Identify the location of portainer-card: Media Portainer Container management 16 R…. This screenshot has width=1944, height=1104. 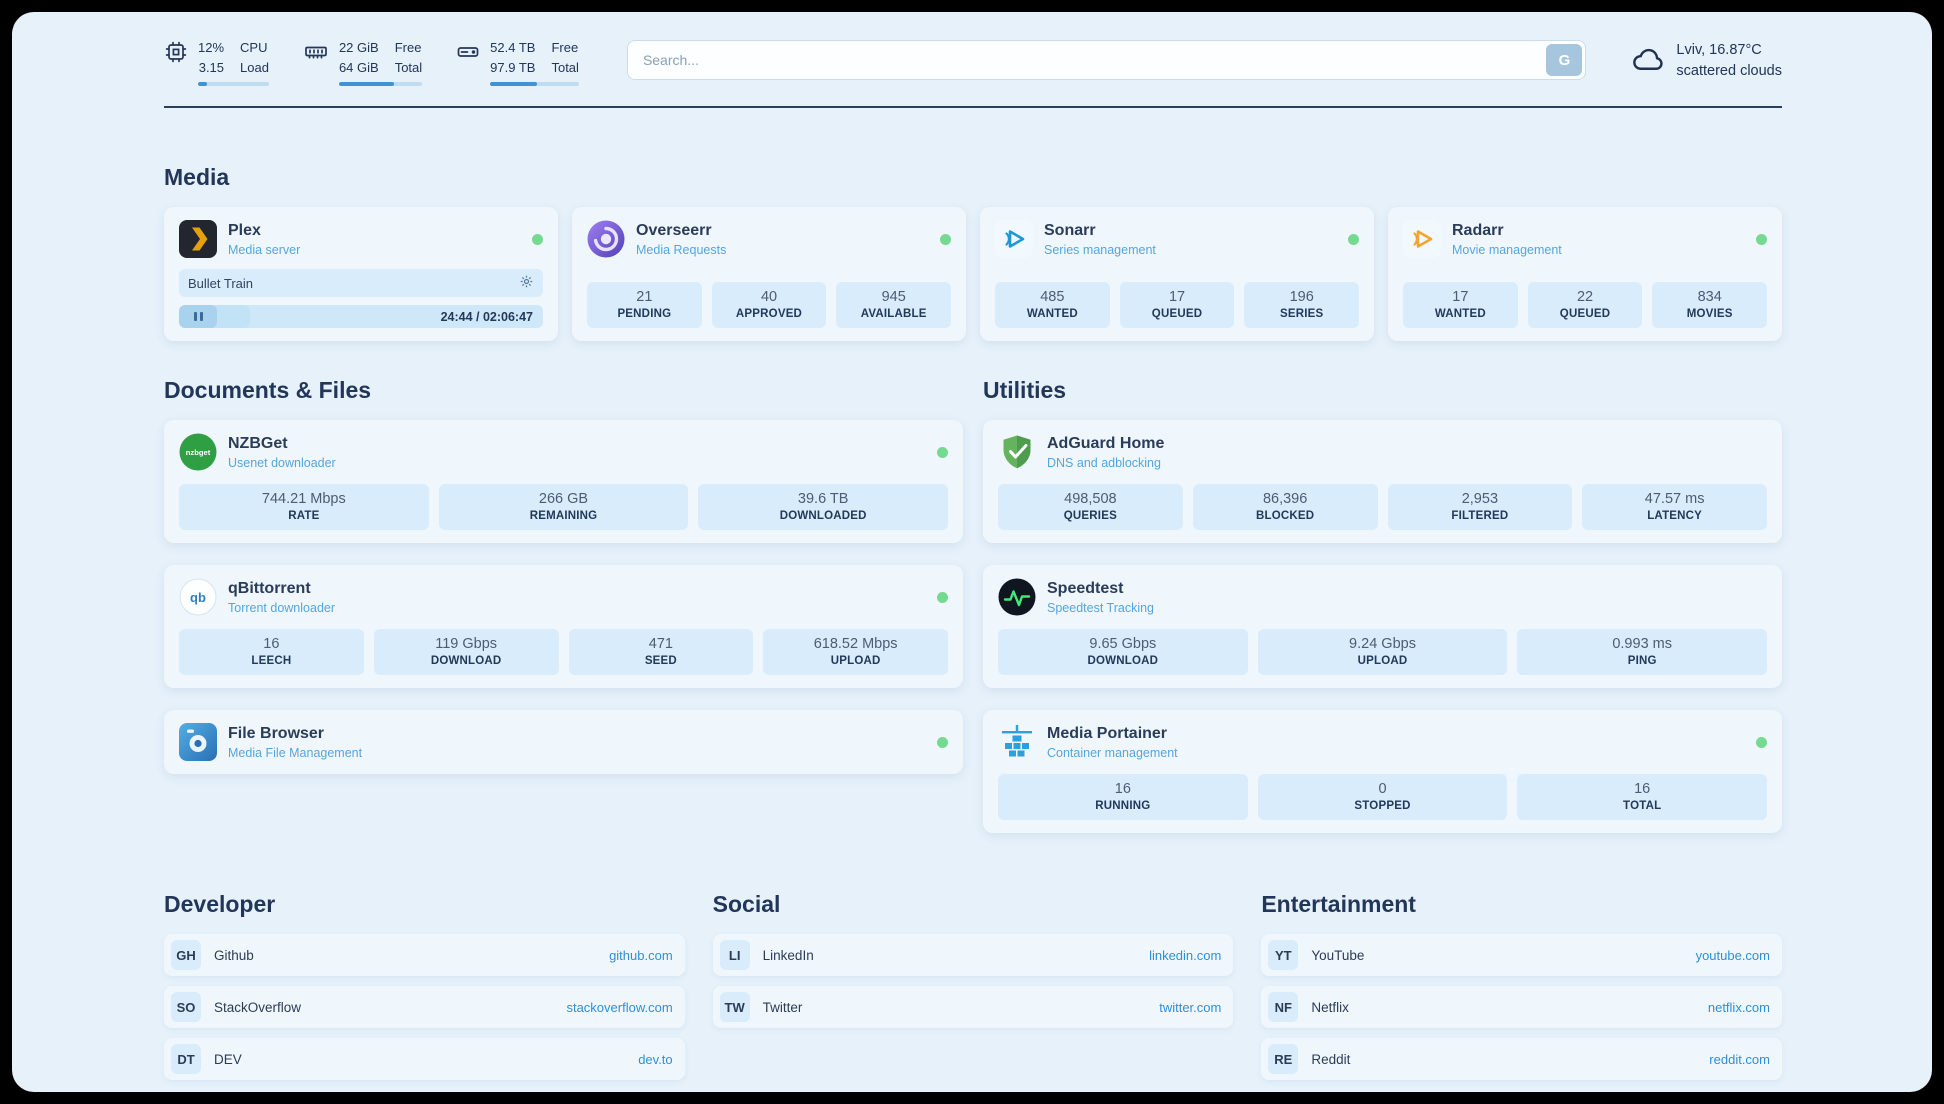
(1382, 771).